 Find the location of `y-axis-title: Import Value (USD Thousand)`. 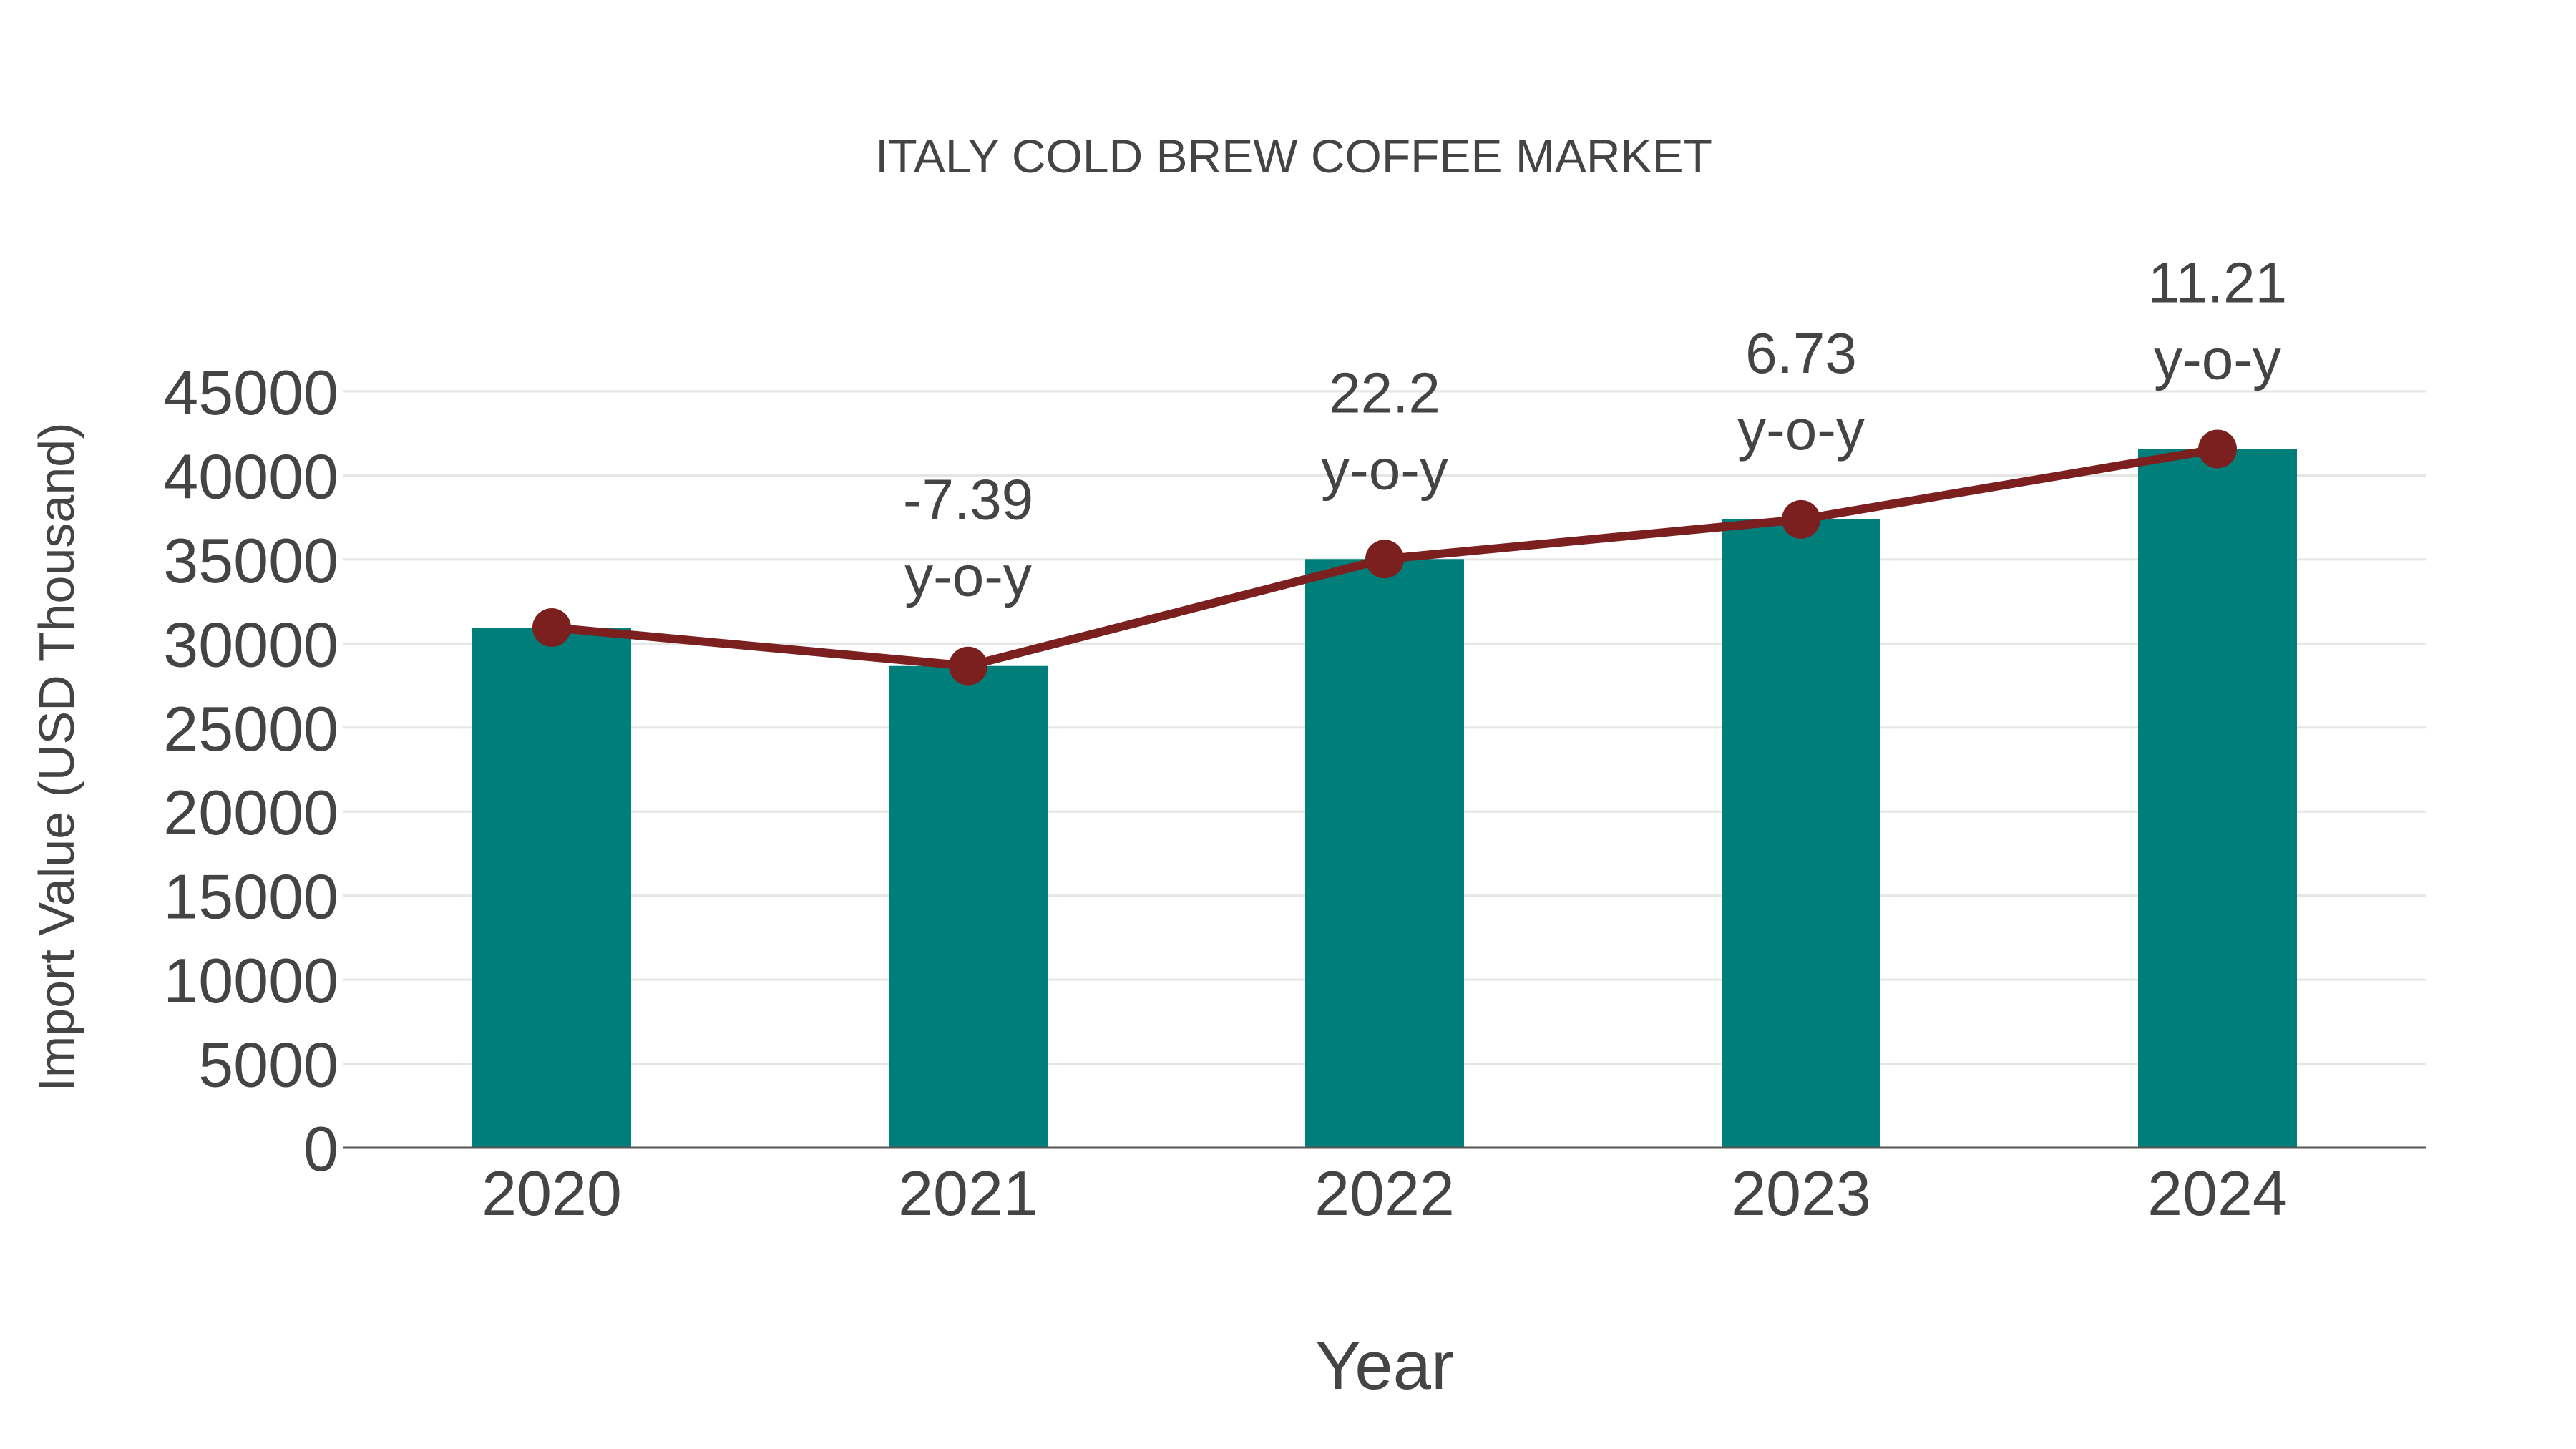

y-axis-title: Import Value (USD Thousand) is located at coordinates (56, 756).